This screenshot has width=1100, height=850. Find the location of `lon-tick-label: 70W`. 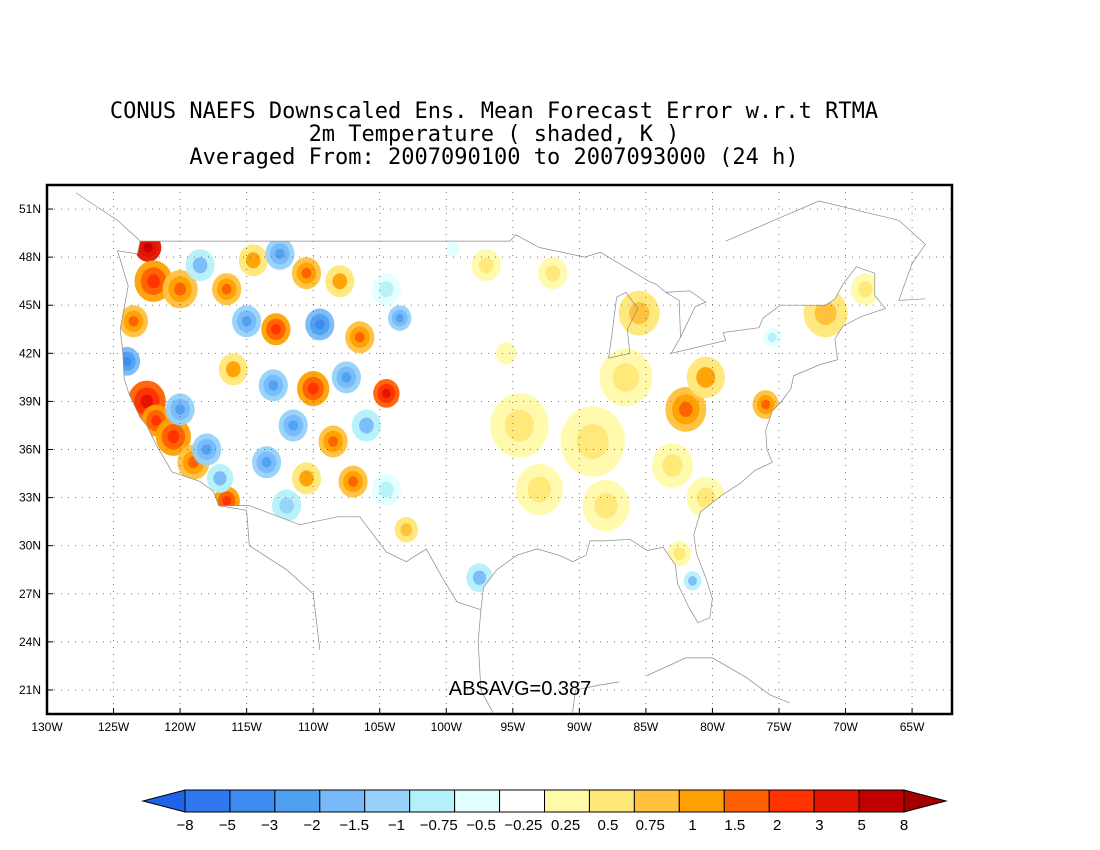

lon-tick-label: 70W is located at coordinates (845, 727).